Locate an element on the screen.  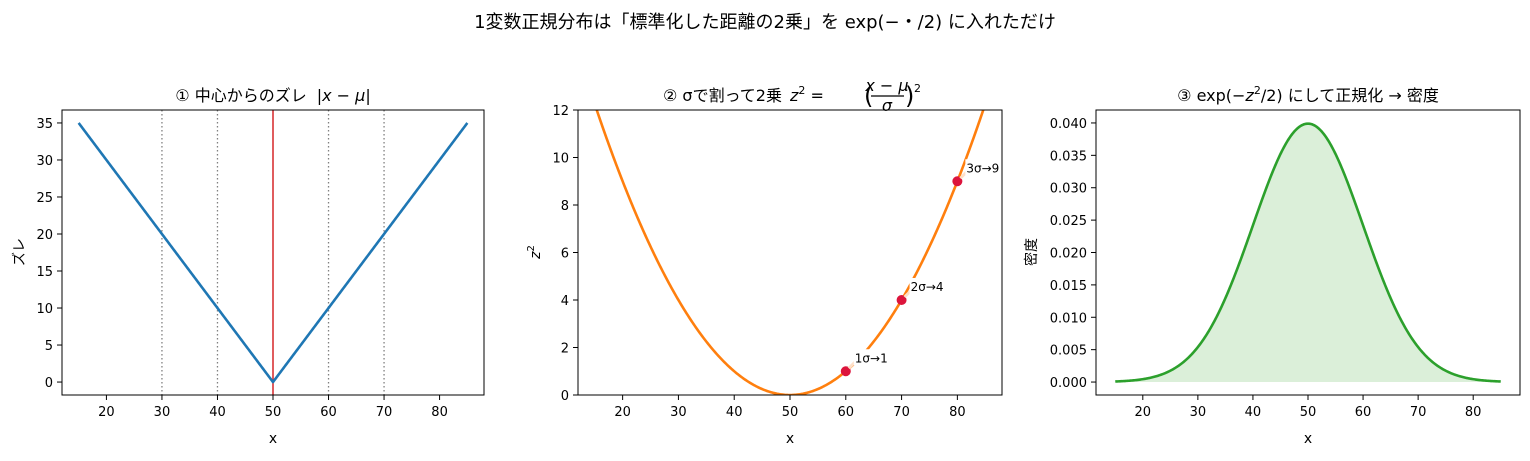
y-tick-label: 0.035 is located at coordinates (1068, 156).